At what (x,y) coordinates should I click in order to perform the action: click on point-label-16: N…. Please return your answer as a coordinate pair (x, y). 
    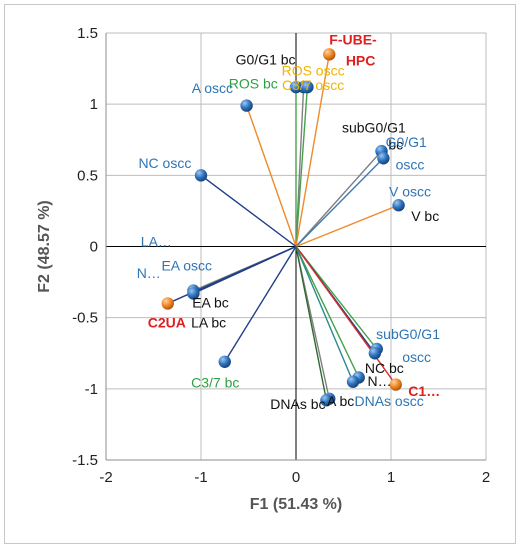
    Looking at the image, I should click on (149, 273).